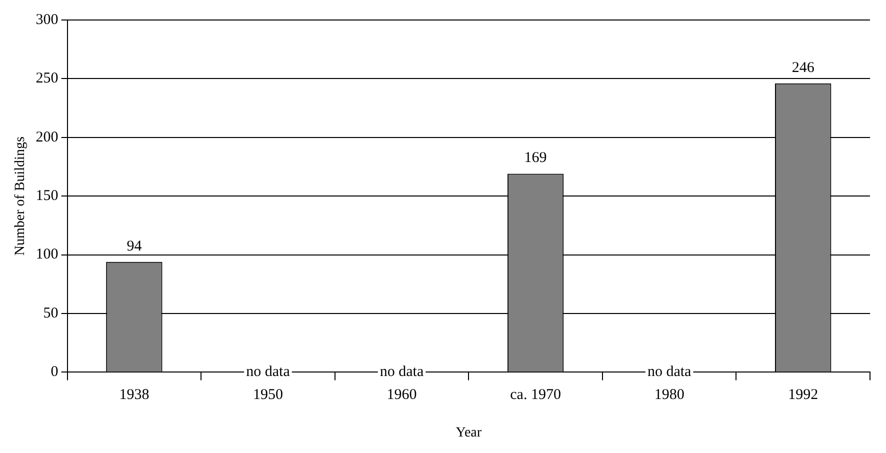  What do you see at coordinates (47, 78) in the screenshot?
I see `y-tick-label: 250` at bounding box center [47, 78].